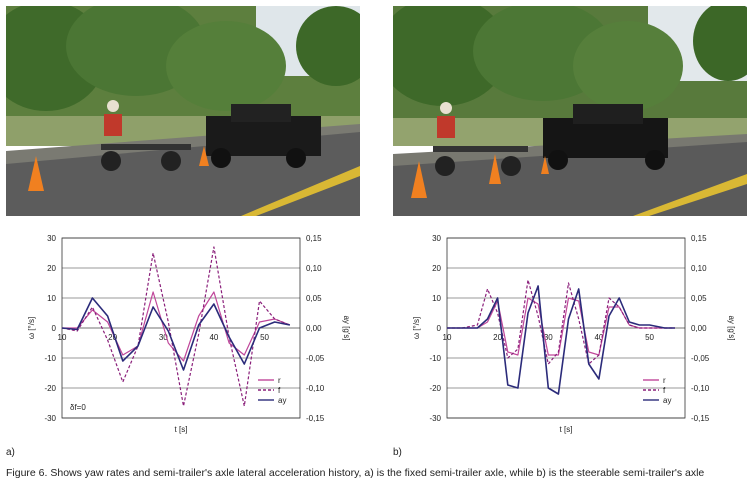  I want to click on chart-annotation: δf=0, so click(78, 407).